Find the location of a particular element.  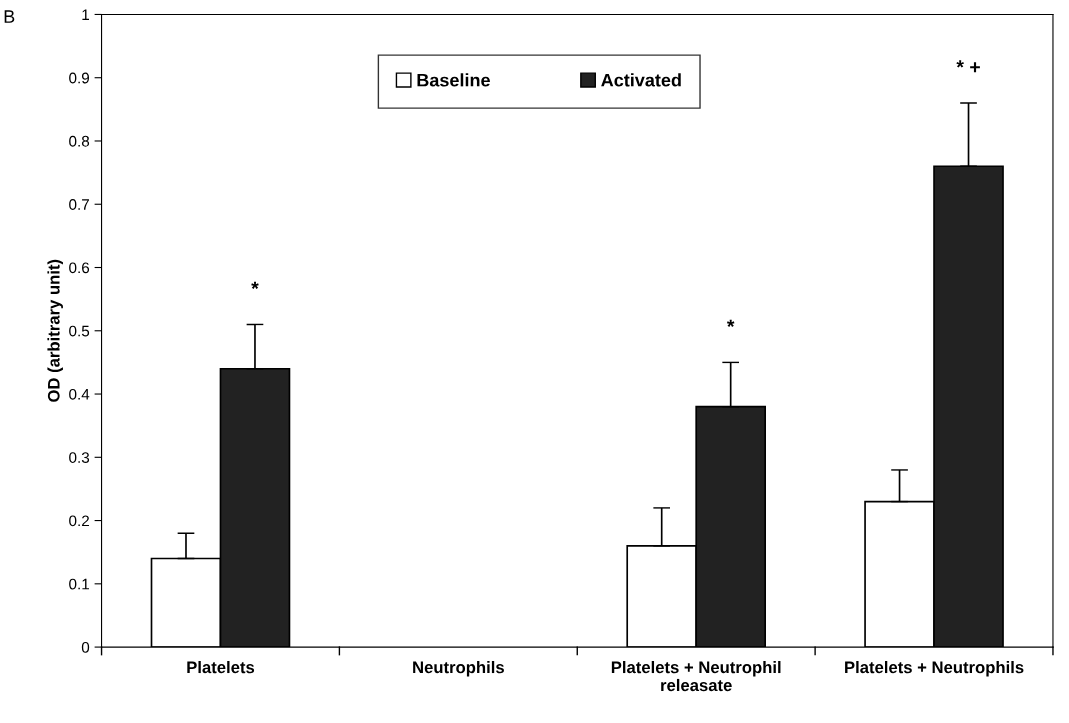

annotation: * + is located at coordinates (968, 66).